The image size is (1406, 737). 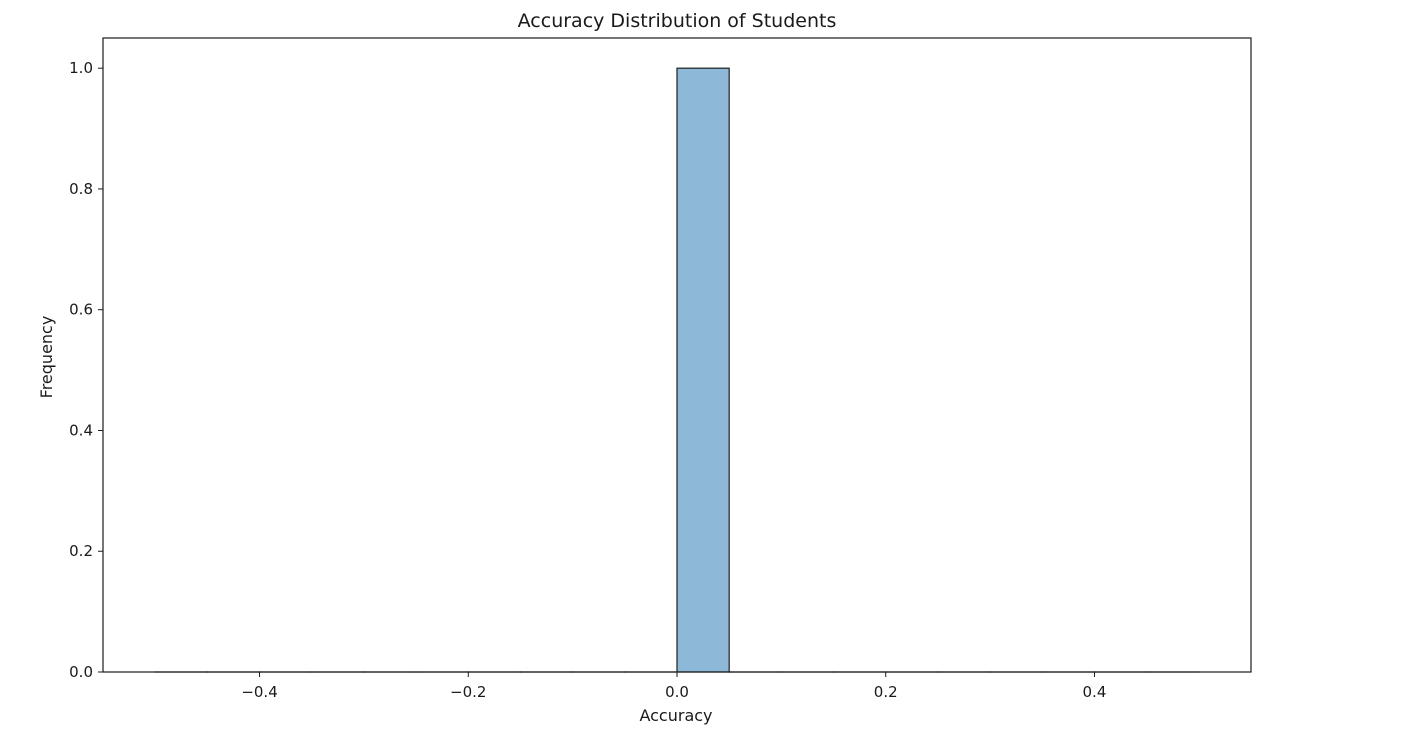 What do you see at coordinates (1095, 692) in the screenshot?
I see `x-tick-label: 0.4` at bounding box center [1095, 692].